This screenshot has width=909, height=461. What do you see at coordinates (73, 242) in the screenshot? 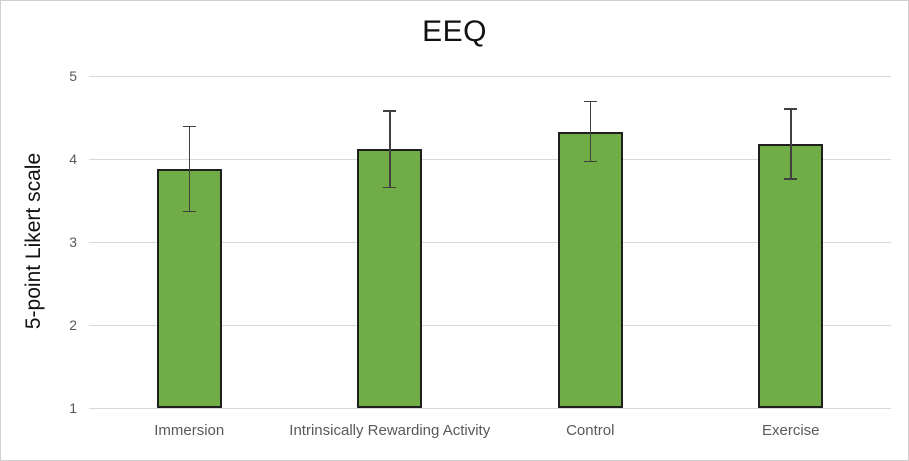
I see `y-tick-label: 3` at bounding box center [73, 242].